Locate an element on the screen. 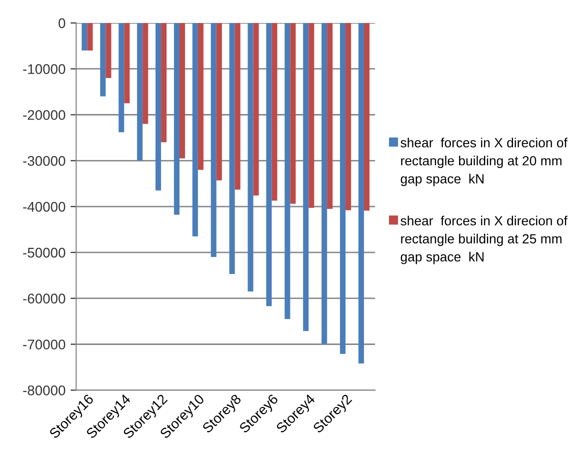 This screenshot has width=586, height=459. y-tick-label: -50000 is located at coordinates (44, 253).